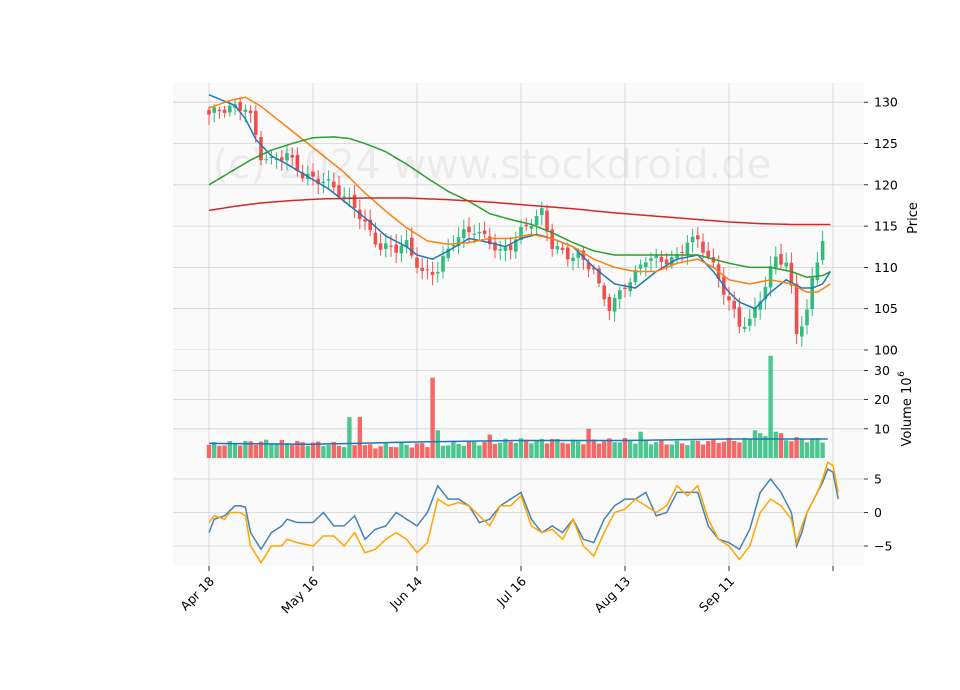 The height and width of the screenshot is (690, 960). What do you see at coordinates (505, 591) in the screenshot?
I see `x-axis: Apr 18 May 16 Jun 14 Jul 16 Aug 13 Sep 11` at bounding box center [505, 591].